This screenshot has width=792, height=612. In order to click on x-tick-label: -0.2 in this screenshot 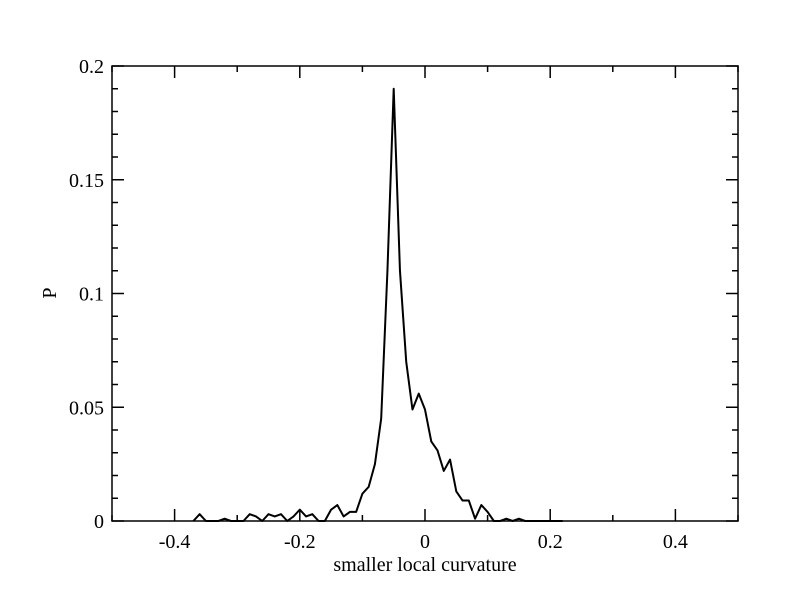, I will do `click(300, 542)`.